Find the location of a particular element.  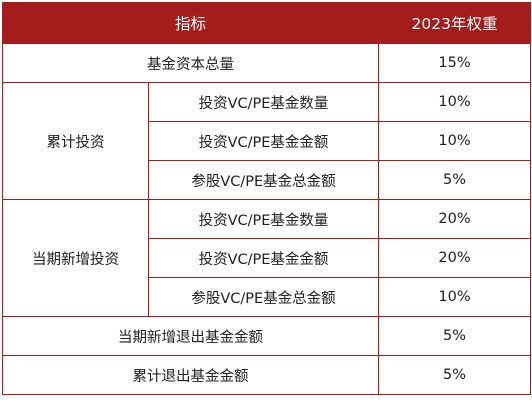

table-row: 投资VC/PE基金金额 20% is located at coordinates (267, 258).